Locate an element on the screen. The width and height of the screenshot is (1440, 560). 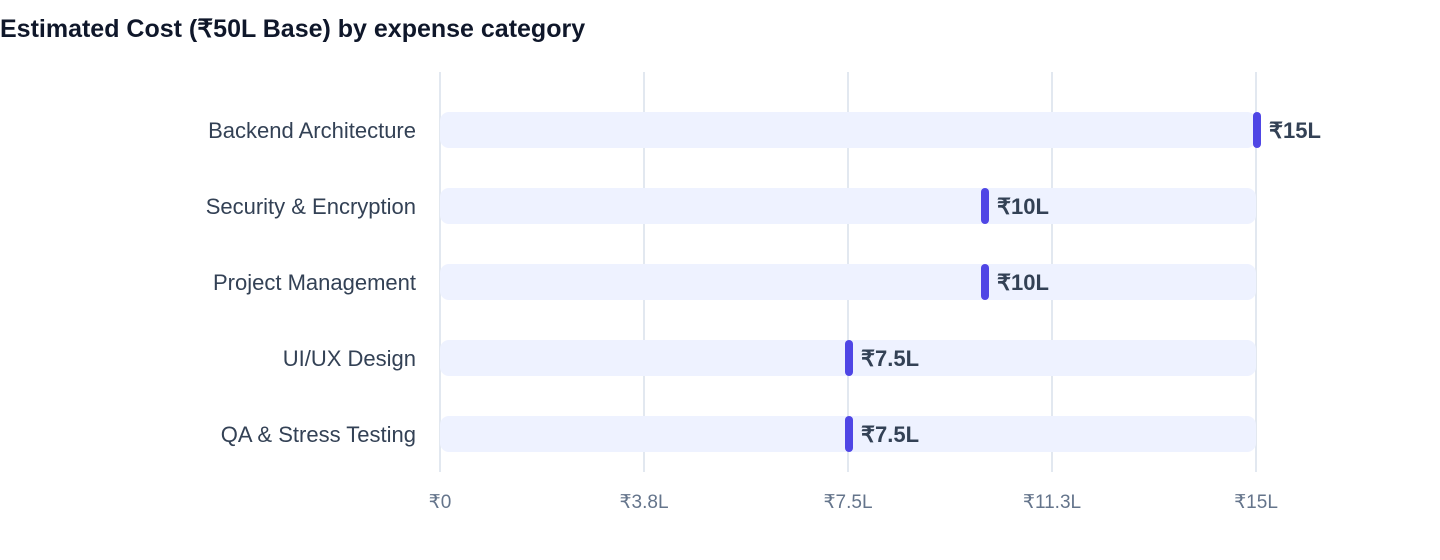
bar-row: UI/UX Design ₹7.5L is located at coordinates (769, 358).